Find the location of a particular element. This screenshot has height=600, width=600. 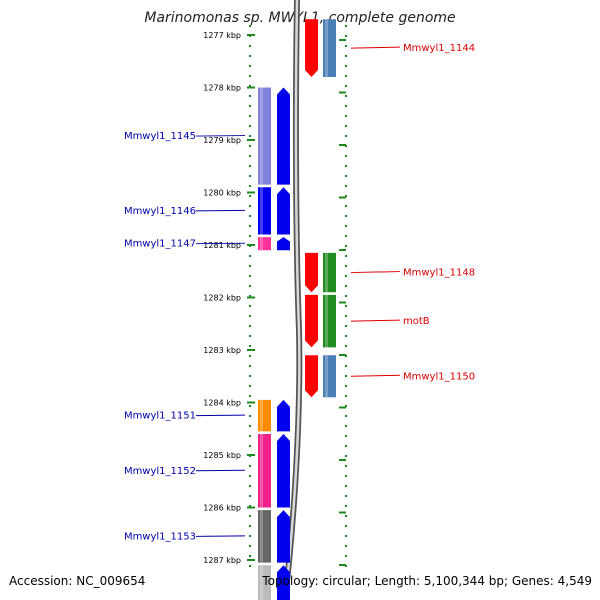

gene-label: Mmwyl1_1146 is located at coordinates (160, 211).